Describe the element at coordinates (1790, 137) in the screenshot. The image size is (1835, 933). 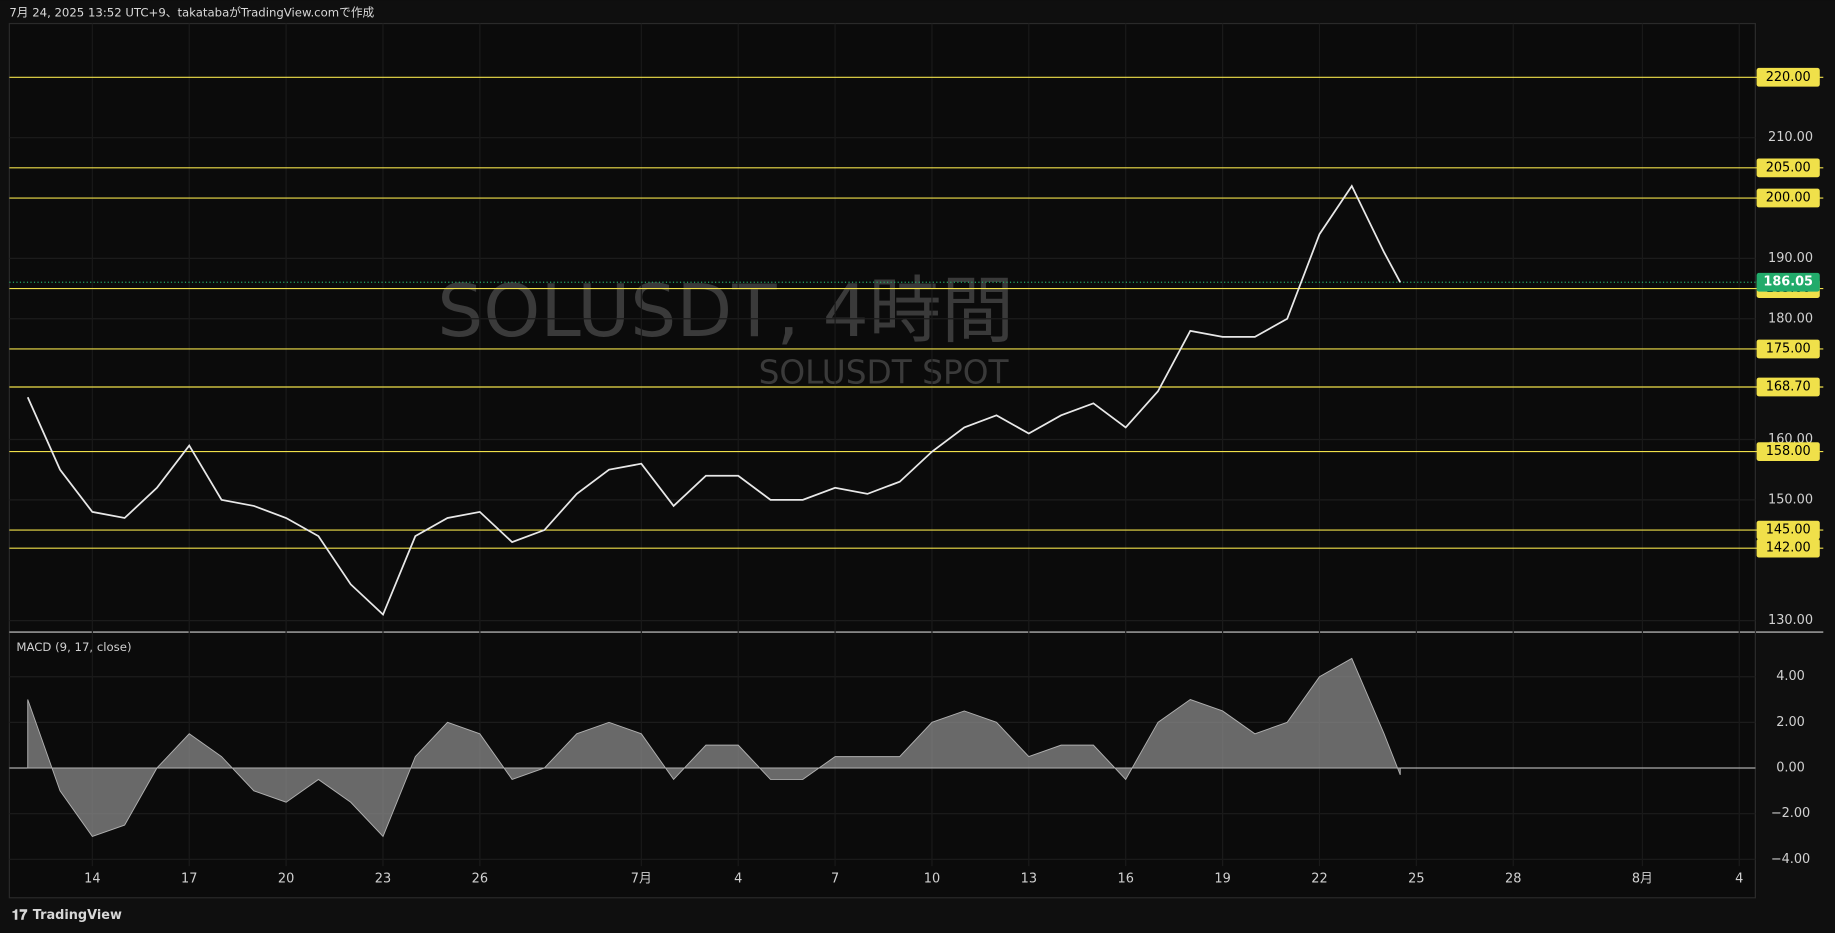
I see `y-tick-label: 210.00` at that location.